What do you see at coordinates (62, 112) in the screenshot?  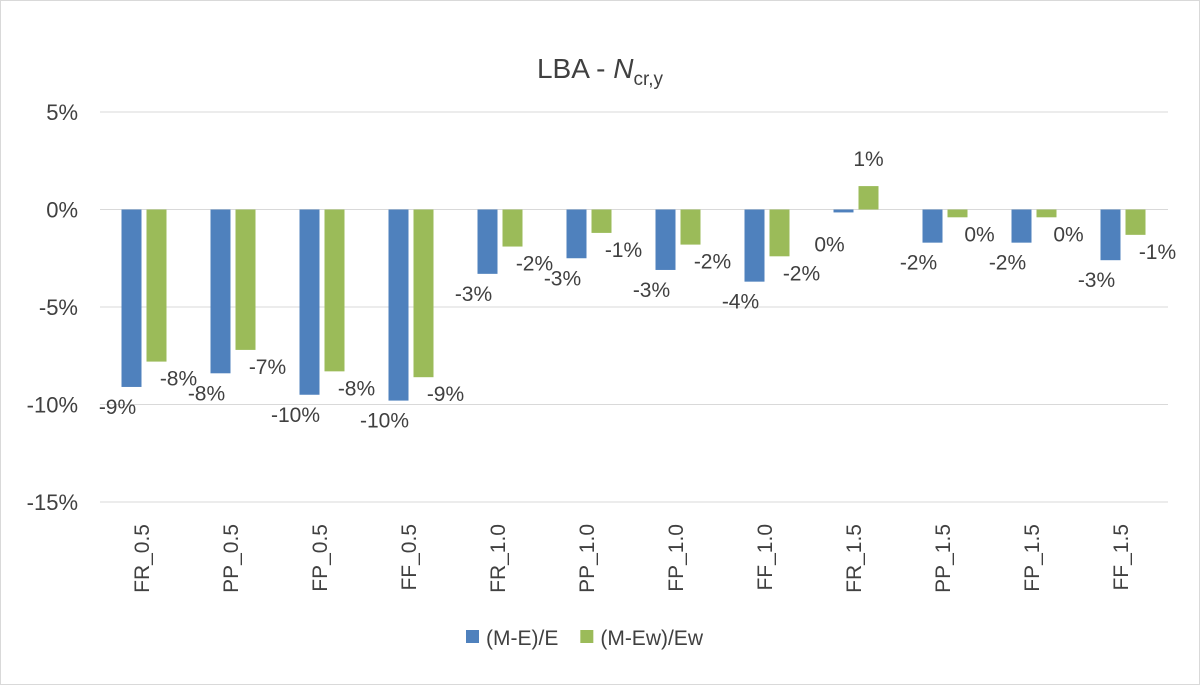 I see `y-tick-label: 5%` at bounding box center [62, 112].